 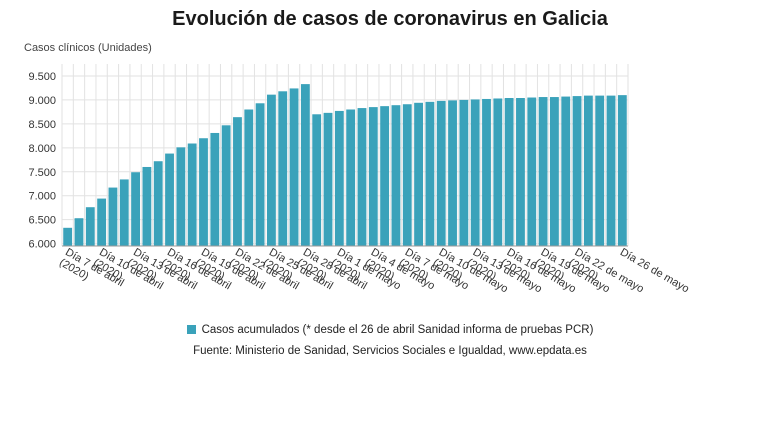 I want to click on y-axis-label: Casos clínicos (Unidades), so click(x=88, y=48).